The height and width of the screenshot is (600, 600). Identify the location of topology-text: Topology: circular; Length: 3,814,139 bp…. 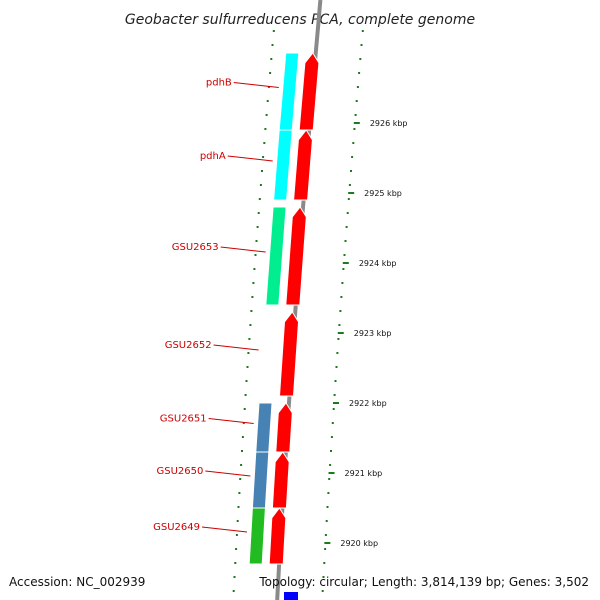
(423, 582).